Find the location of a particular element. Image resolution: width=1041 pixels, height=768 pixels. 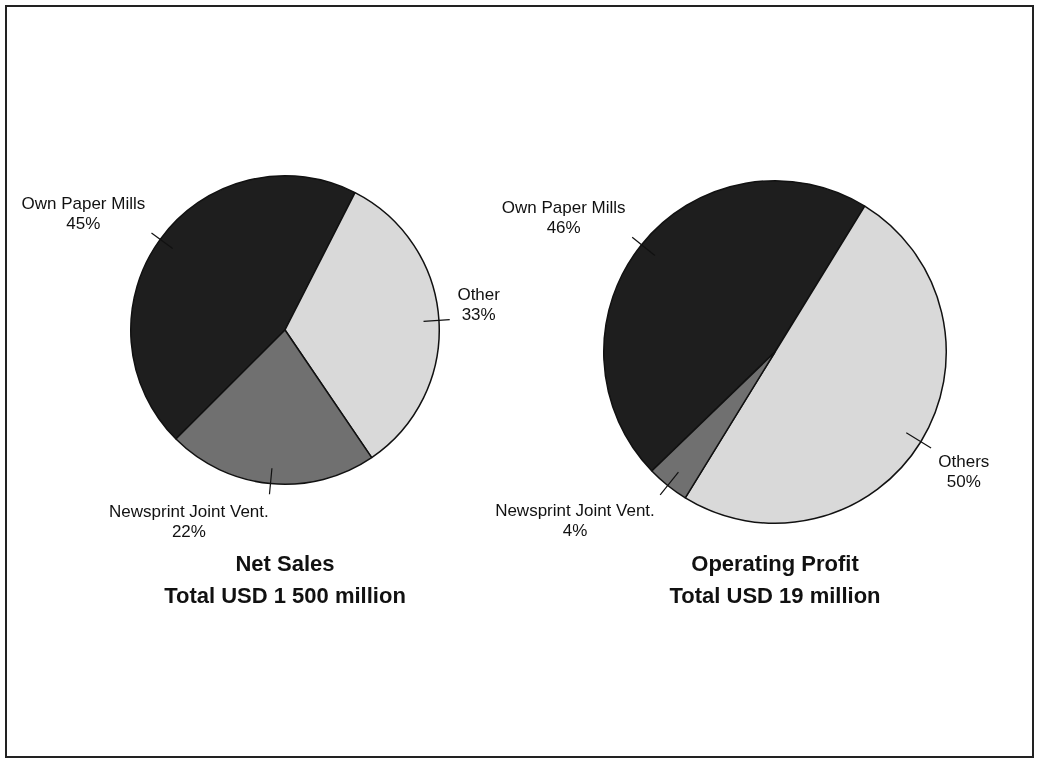

data-label: 46% is located at coordinates (563, 227).